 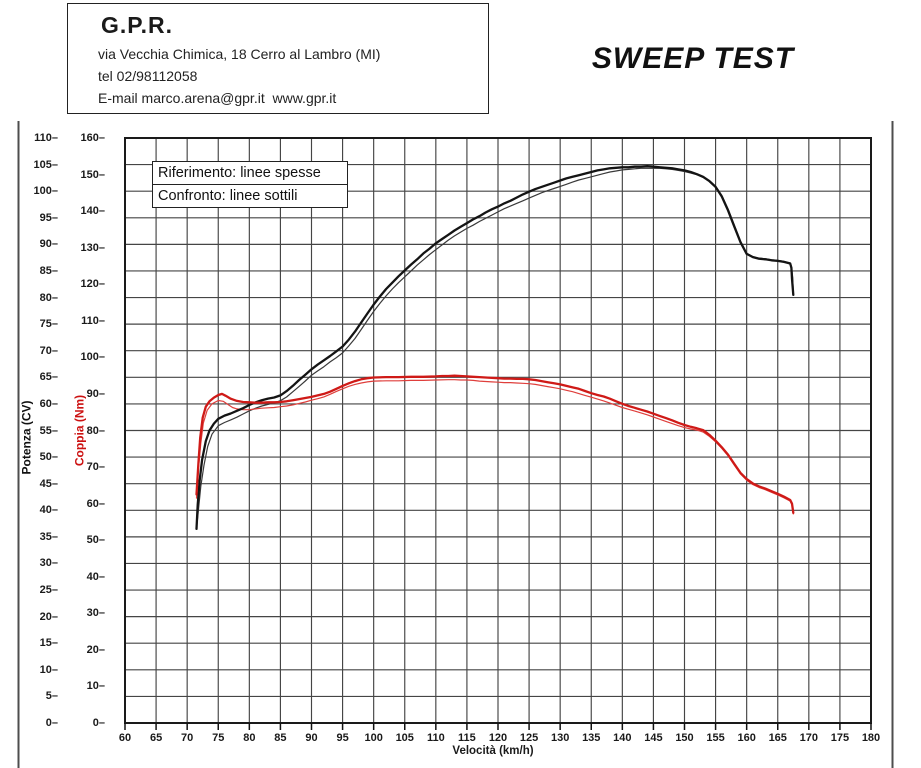 What do you see at coordinates (217, 98) in the screenshot?
I see `company-email: E-mail marco.arena@gpr.it www.gpr.it` at bounding box center [217, 98].